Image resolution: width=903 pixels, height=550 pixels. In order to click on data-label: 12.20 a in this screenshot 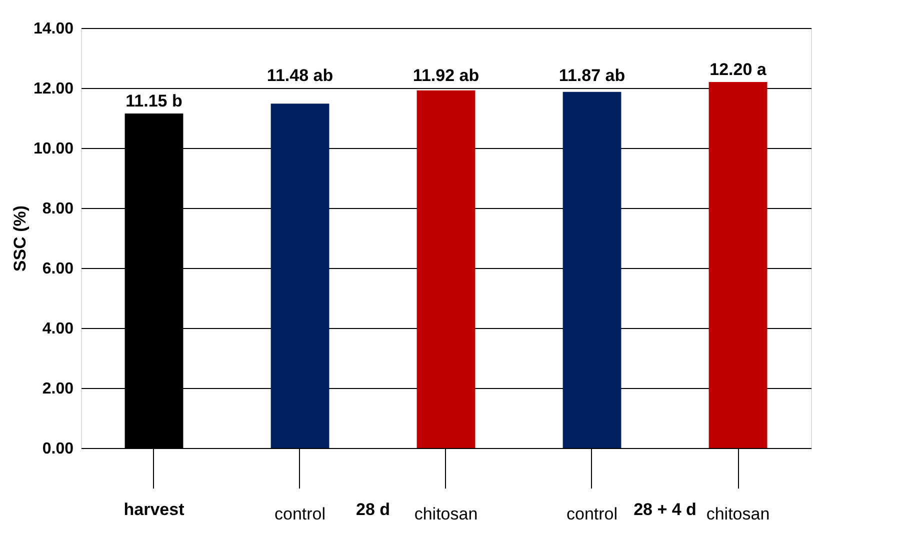, I will do `click(738, 69)`.